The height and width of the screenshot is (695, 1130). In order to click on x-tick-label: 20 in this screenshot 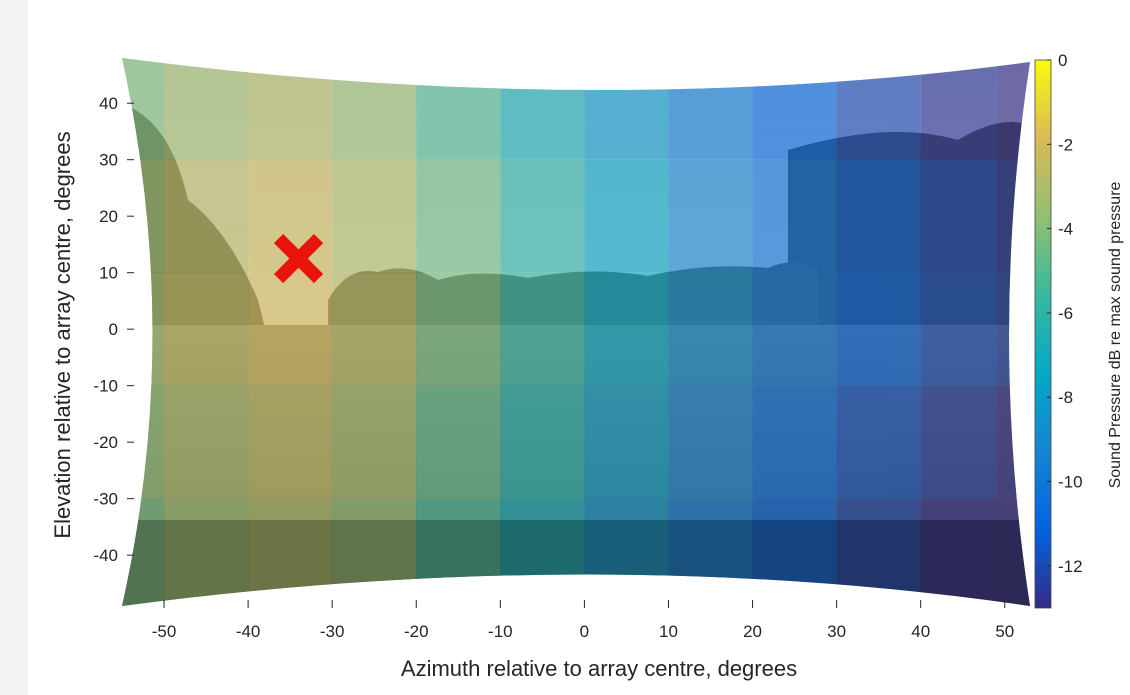, I will do `click(752, 631)`.